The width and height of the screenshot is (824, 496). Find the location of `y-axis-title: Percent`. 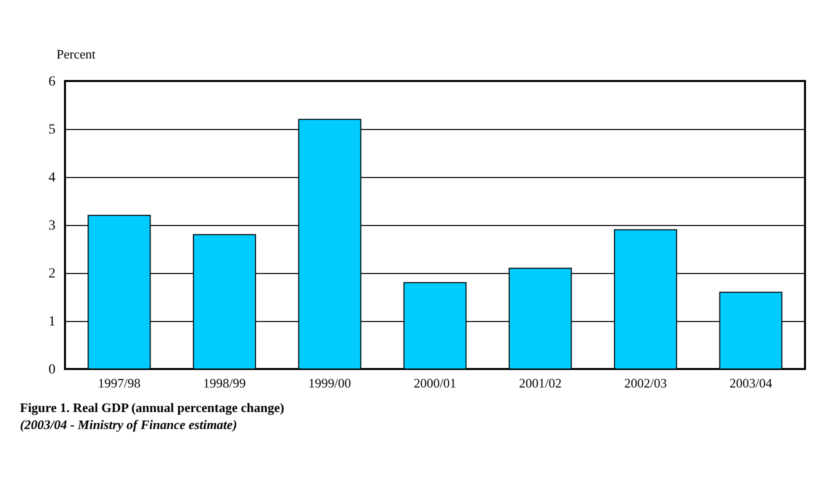

y-axis-title: Percent is located at coordinates (76, 54).